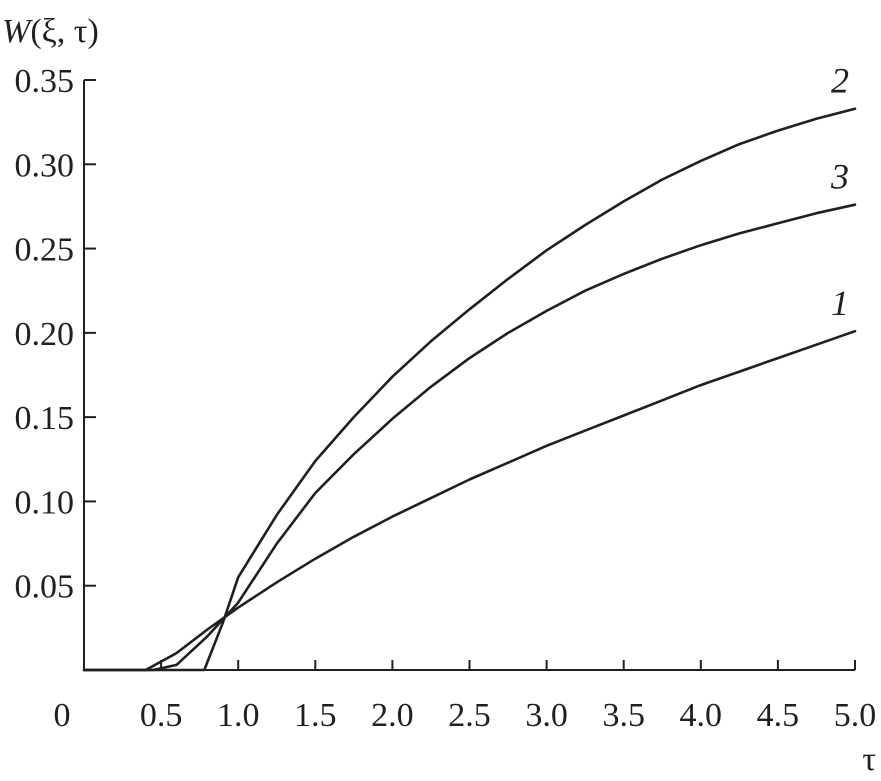 This screenshot has height=781, width=881. What do you see at coordinates (855, 715) in the screenshot?
I see `x-tick-label: 5.0` at bounding box center [855, 715].